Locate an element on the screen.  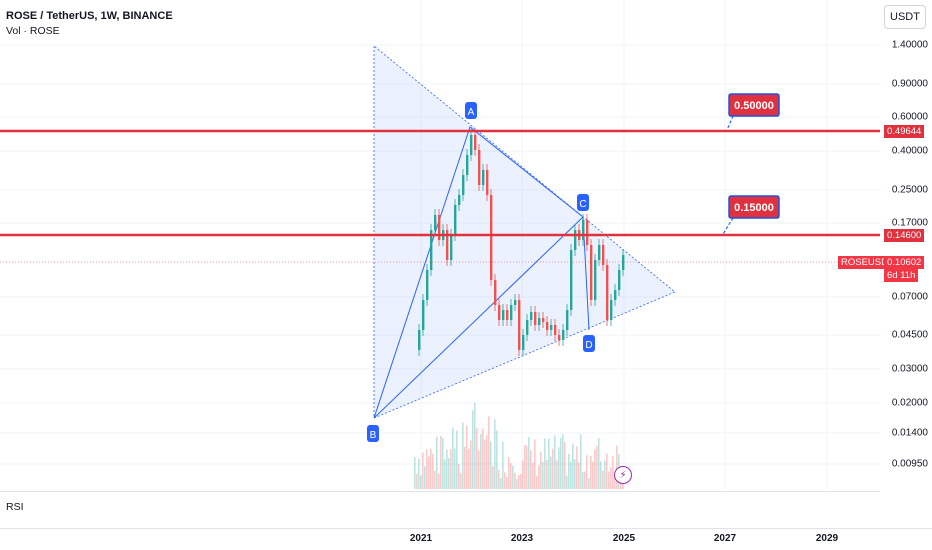
point-b-label: B is located at coordinates (373, 435).